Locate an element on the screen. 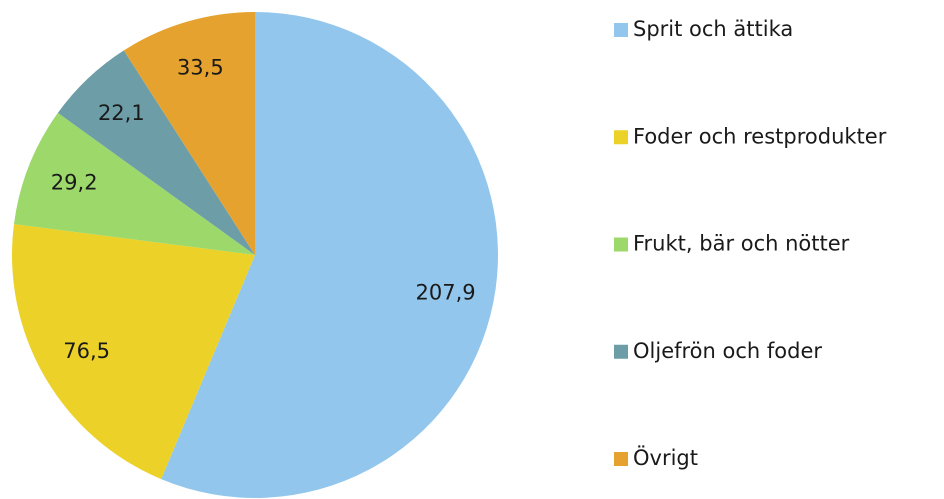  data-label: 33,5 is located at coordinates (200, 67).